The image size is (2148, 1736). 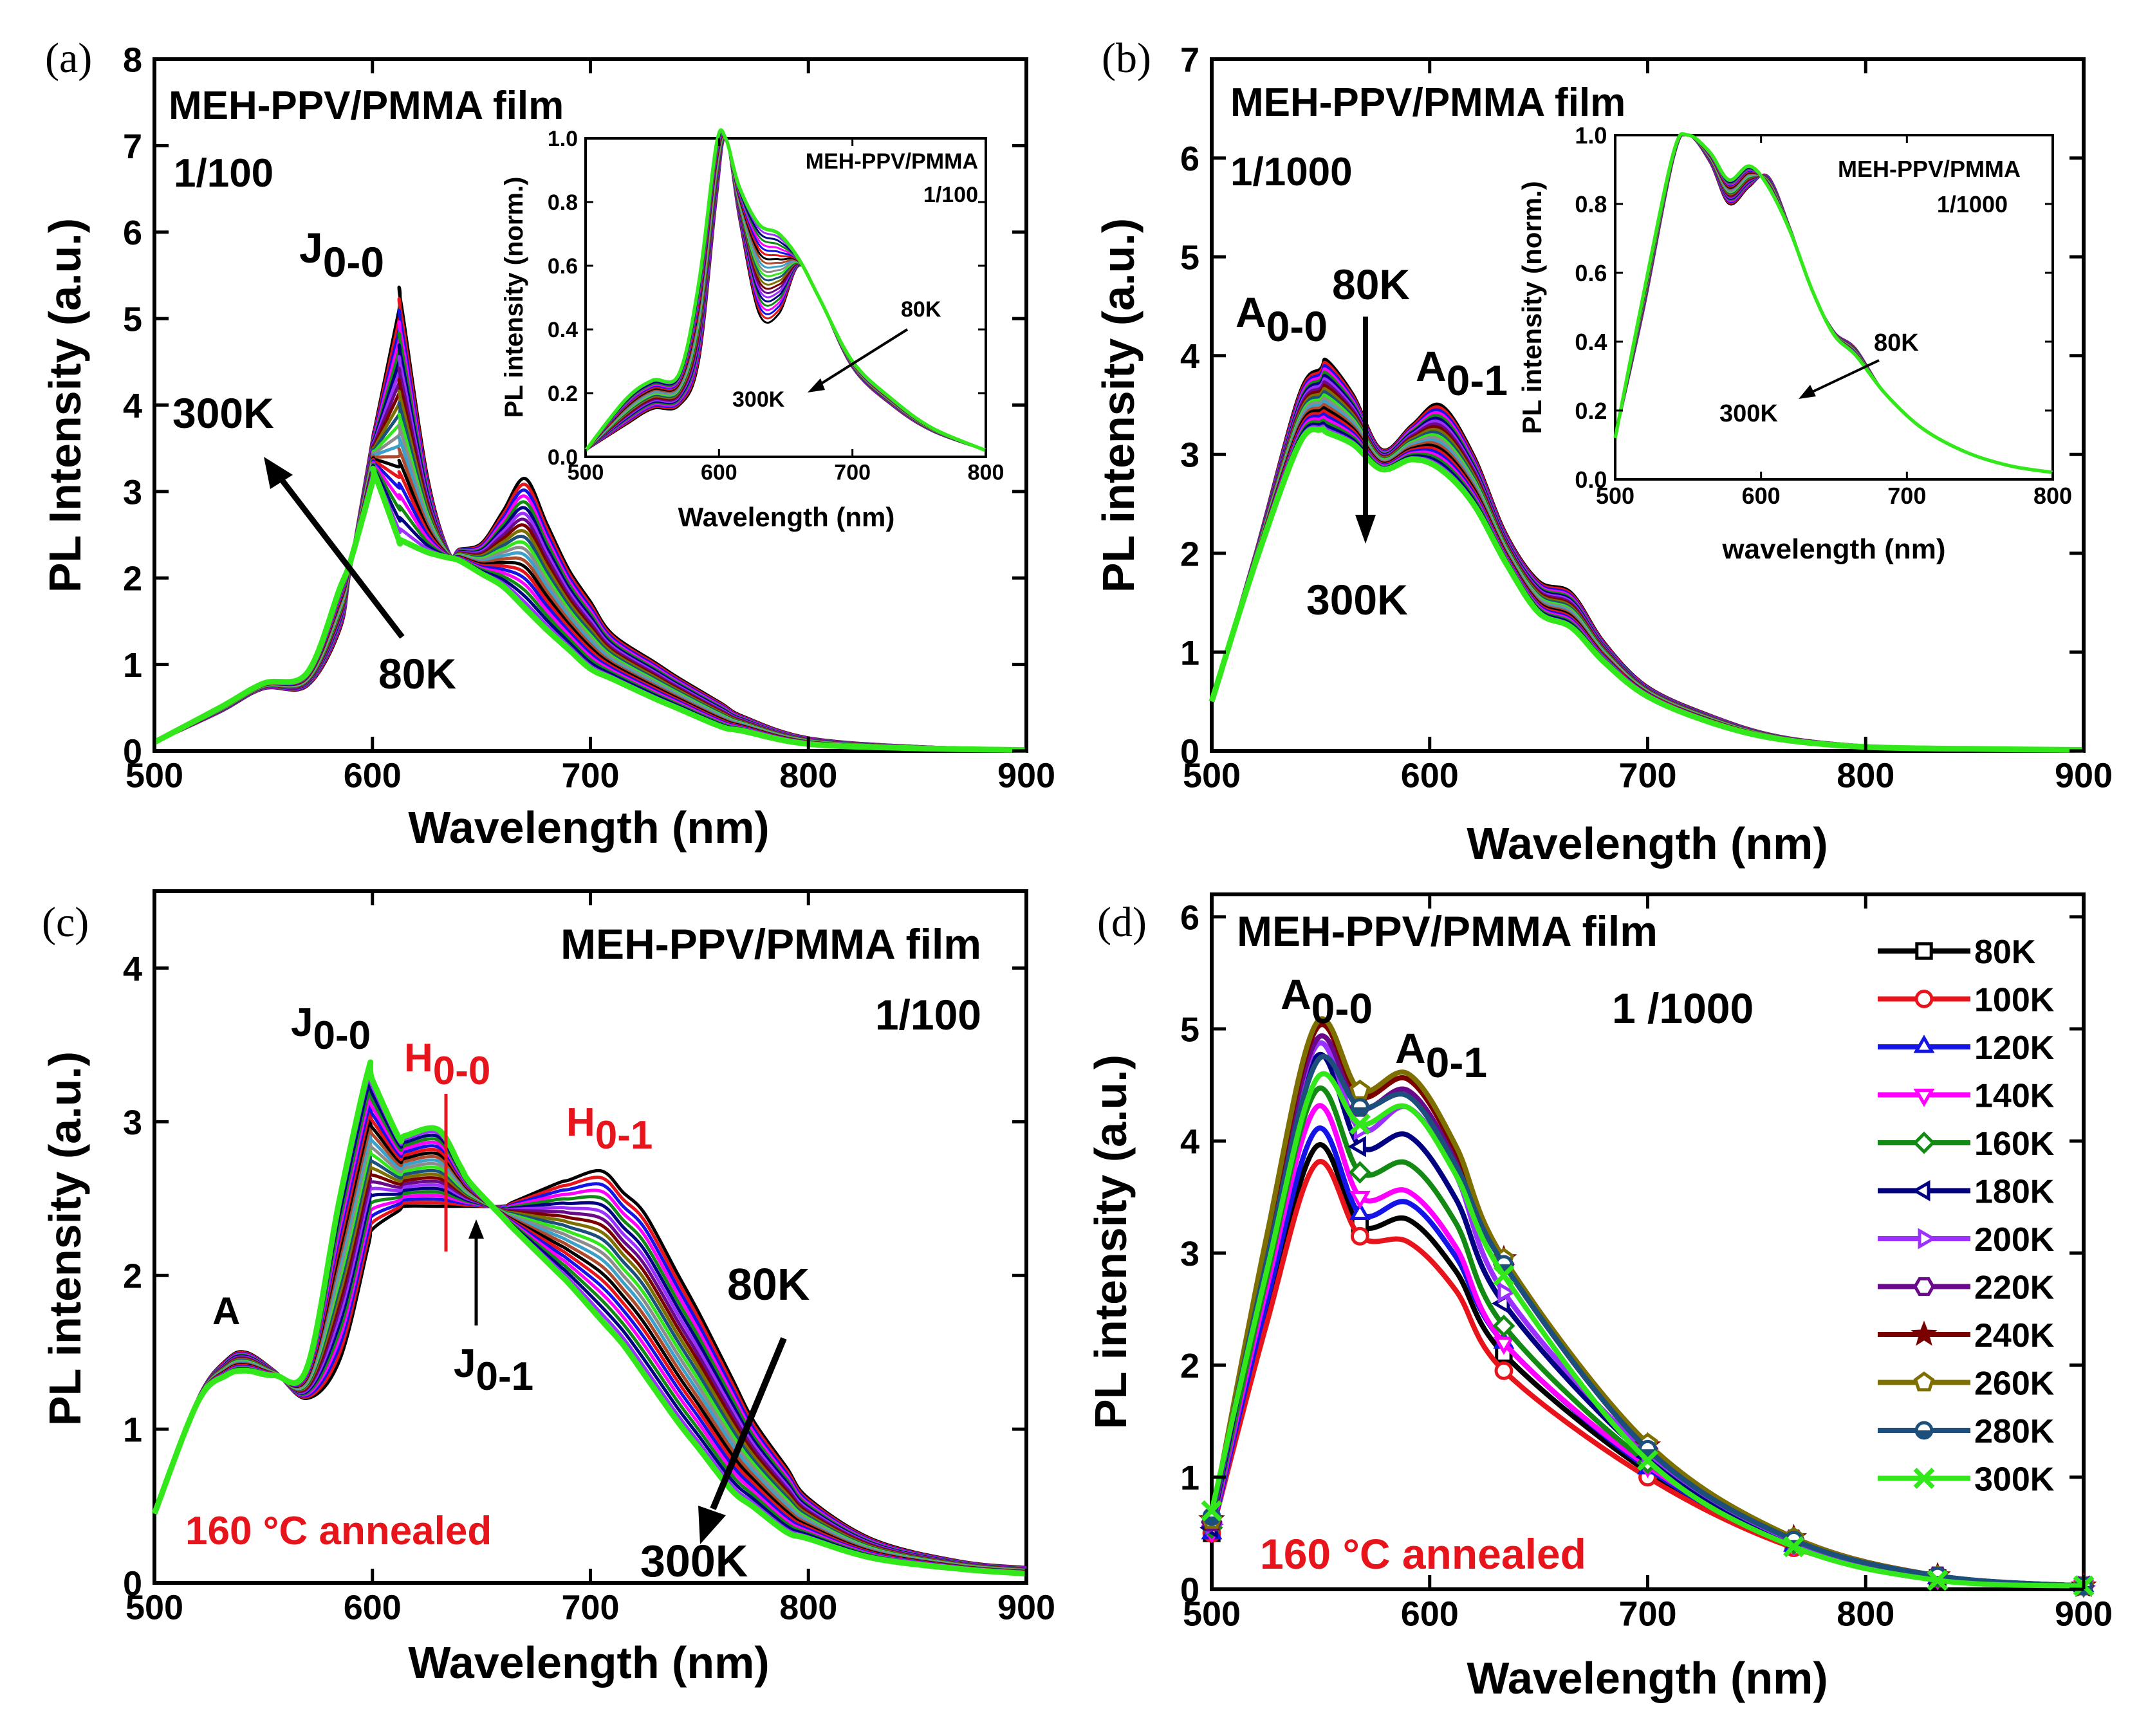 I want to click on panel-b-inset-ytick-label: 0.2, so click(x=1591, y=411).